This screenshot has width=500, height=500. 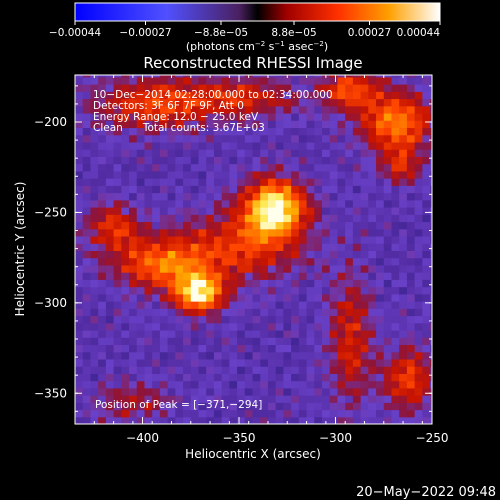 I want to click on y-tick-label: −200, so click(x=50, y=122).